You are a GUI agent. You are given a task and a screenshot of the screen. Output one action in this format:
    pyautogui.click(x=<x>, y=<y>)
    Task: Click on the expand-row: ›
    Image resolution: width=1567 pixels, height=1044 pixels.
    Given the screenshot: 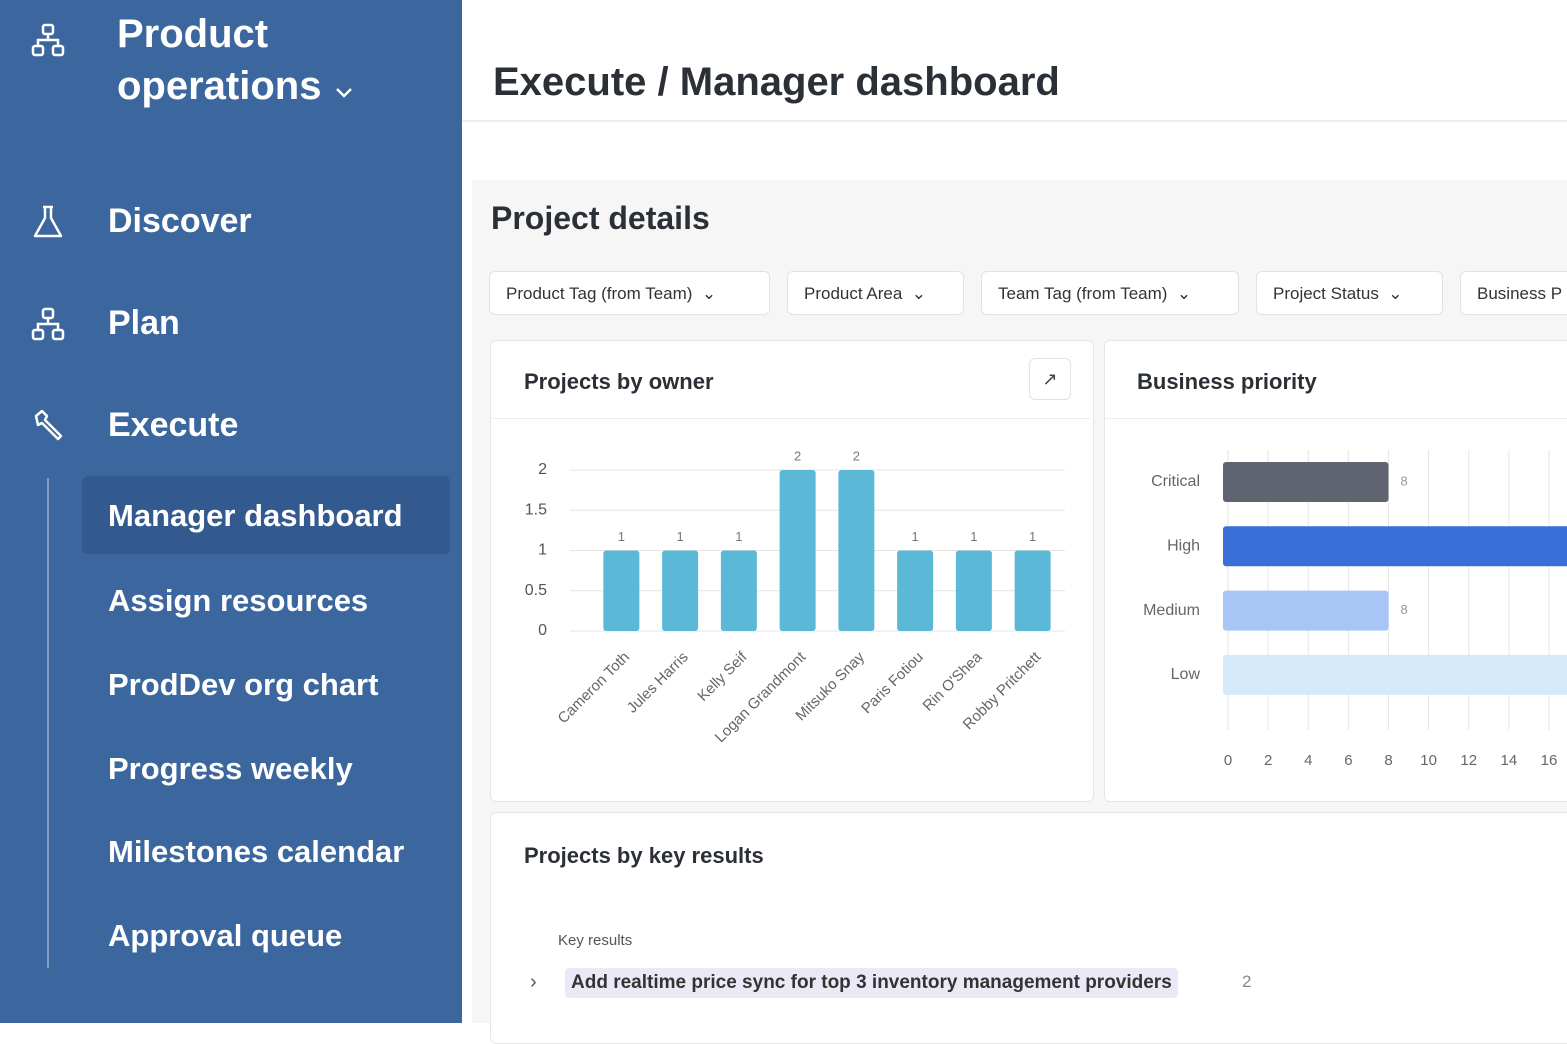 What is the action you would take?
    pyautogui.click(x=533, y=982)
    